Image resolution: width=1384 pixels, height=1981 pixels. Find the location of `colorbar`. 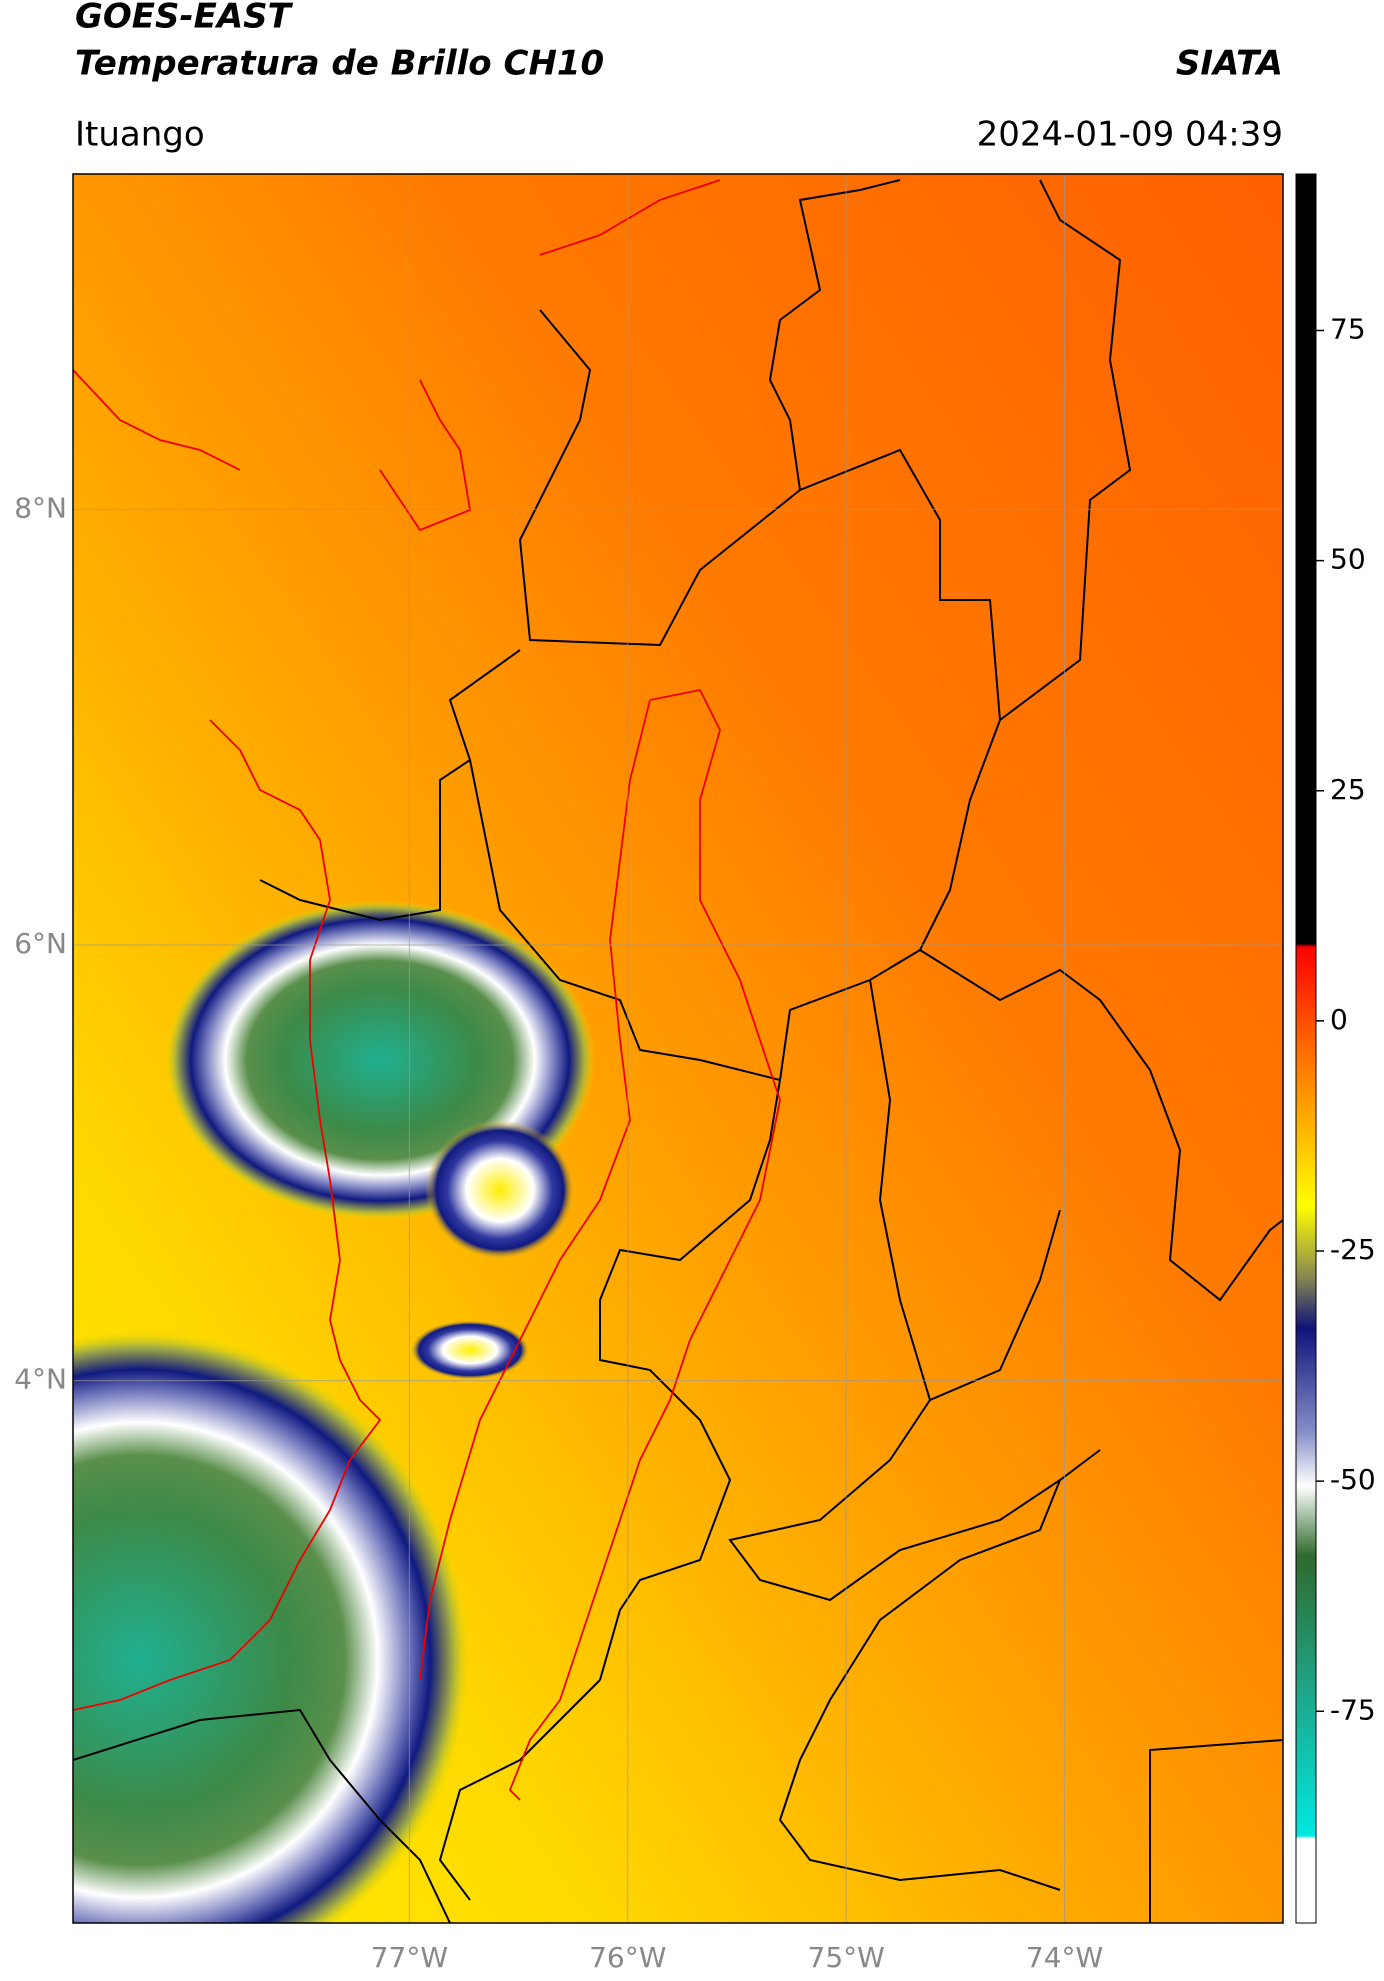

colorbar is located at coordinates (1306, 1048).